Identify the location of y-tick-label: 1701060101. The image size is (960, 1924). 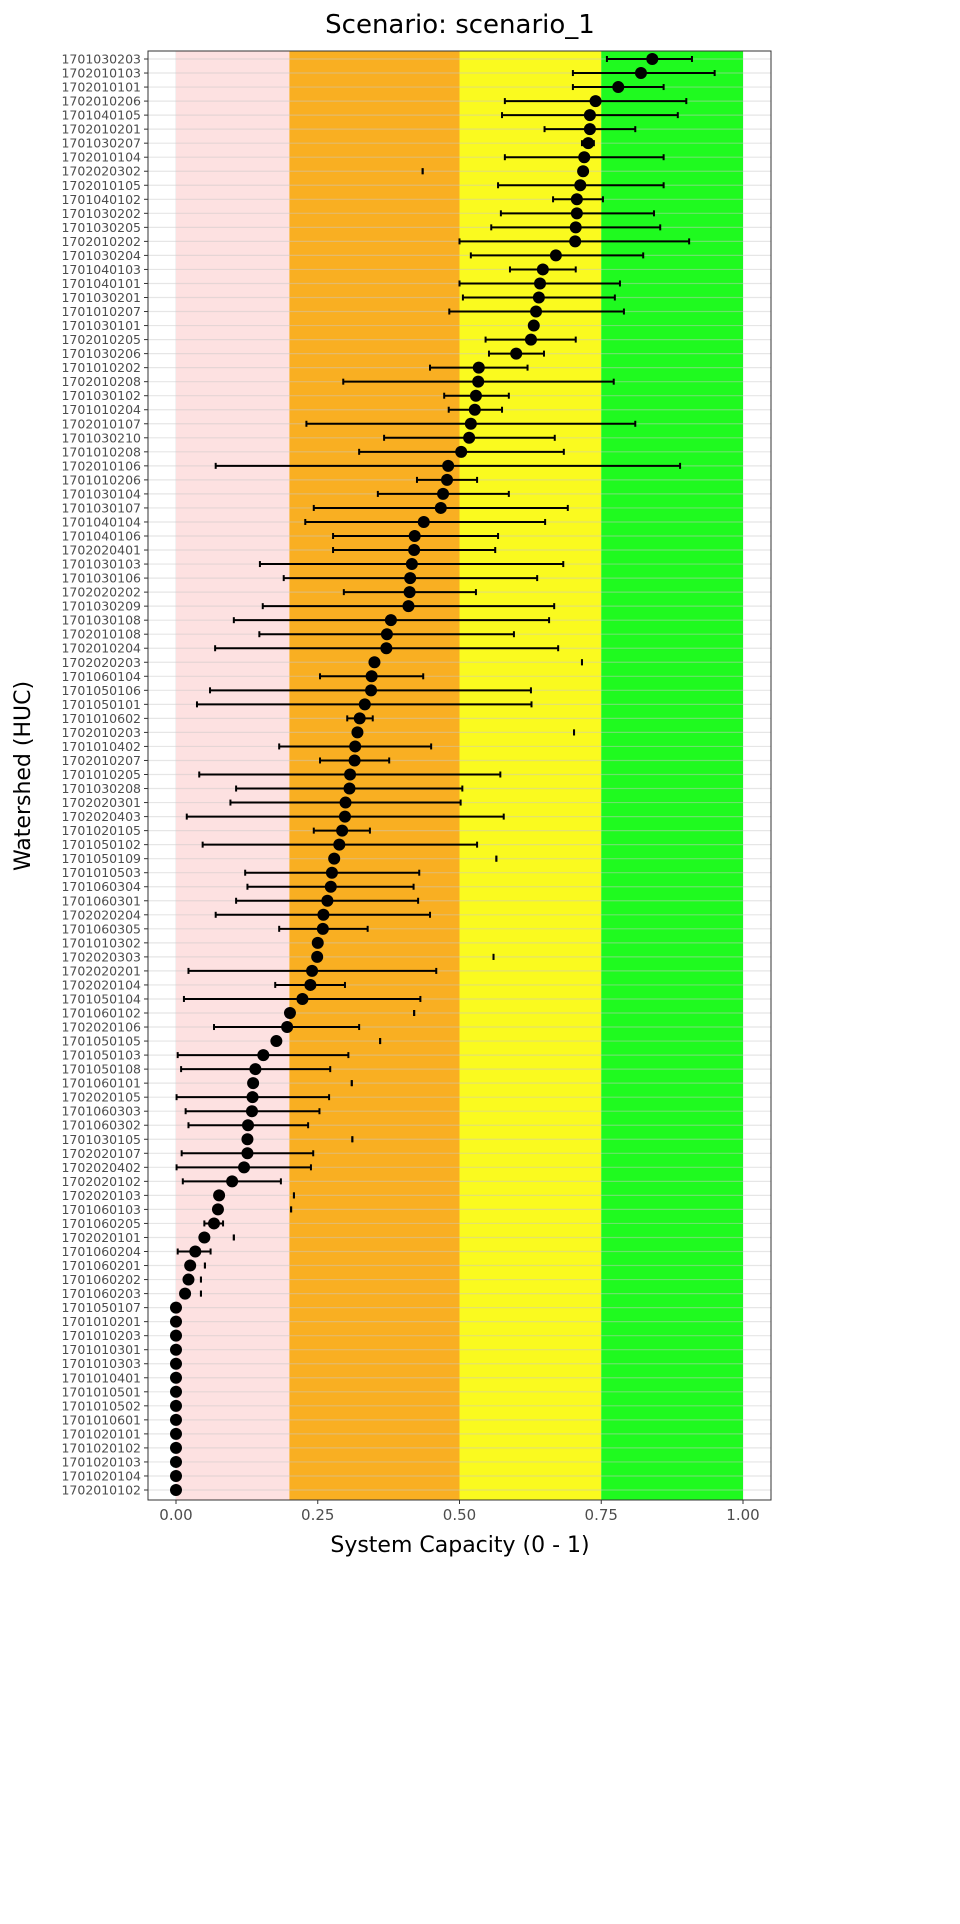
(101, 1083).